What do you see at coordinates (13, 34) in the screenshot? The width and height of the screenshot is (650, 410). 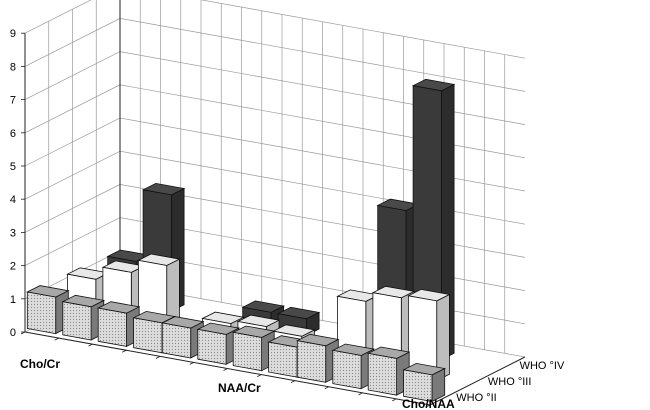 I see `y-tick-label: 9` at bounding box center [13, 34].